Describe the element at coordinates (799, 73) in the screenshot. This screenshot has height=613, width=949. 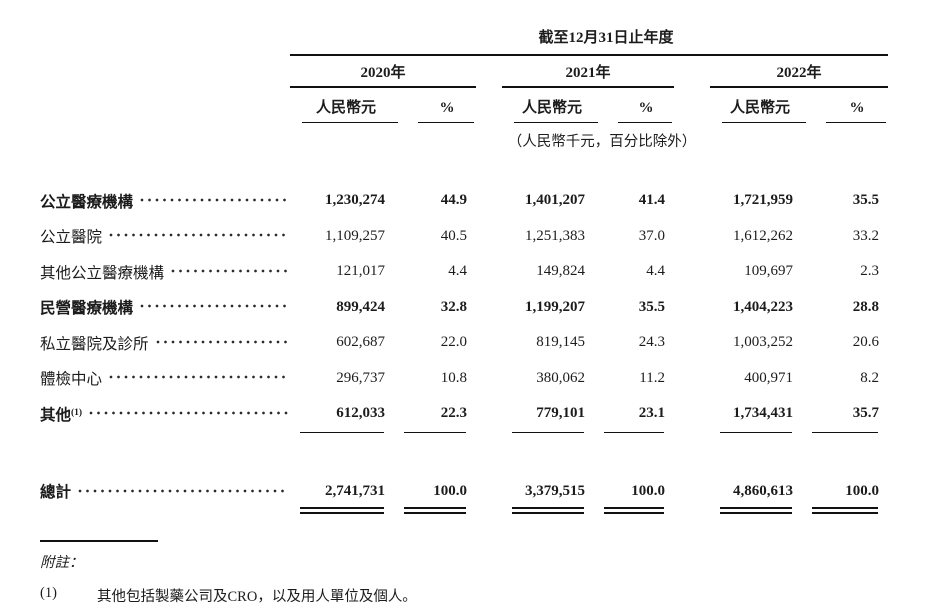
I see `year-header-2022: 2022年` at that location.